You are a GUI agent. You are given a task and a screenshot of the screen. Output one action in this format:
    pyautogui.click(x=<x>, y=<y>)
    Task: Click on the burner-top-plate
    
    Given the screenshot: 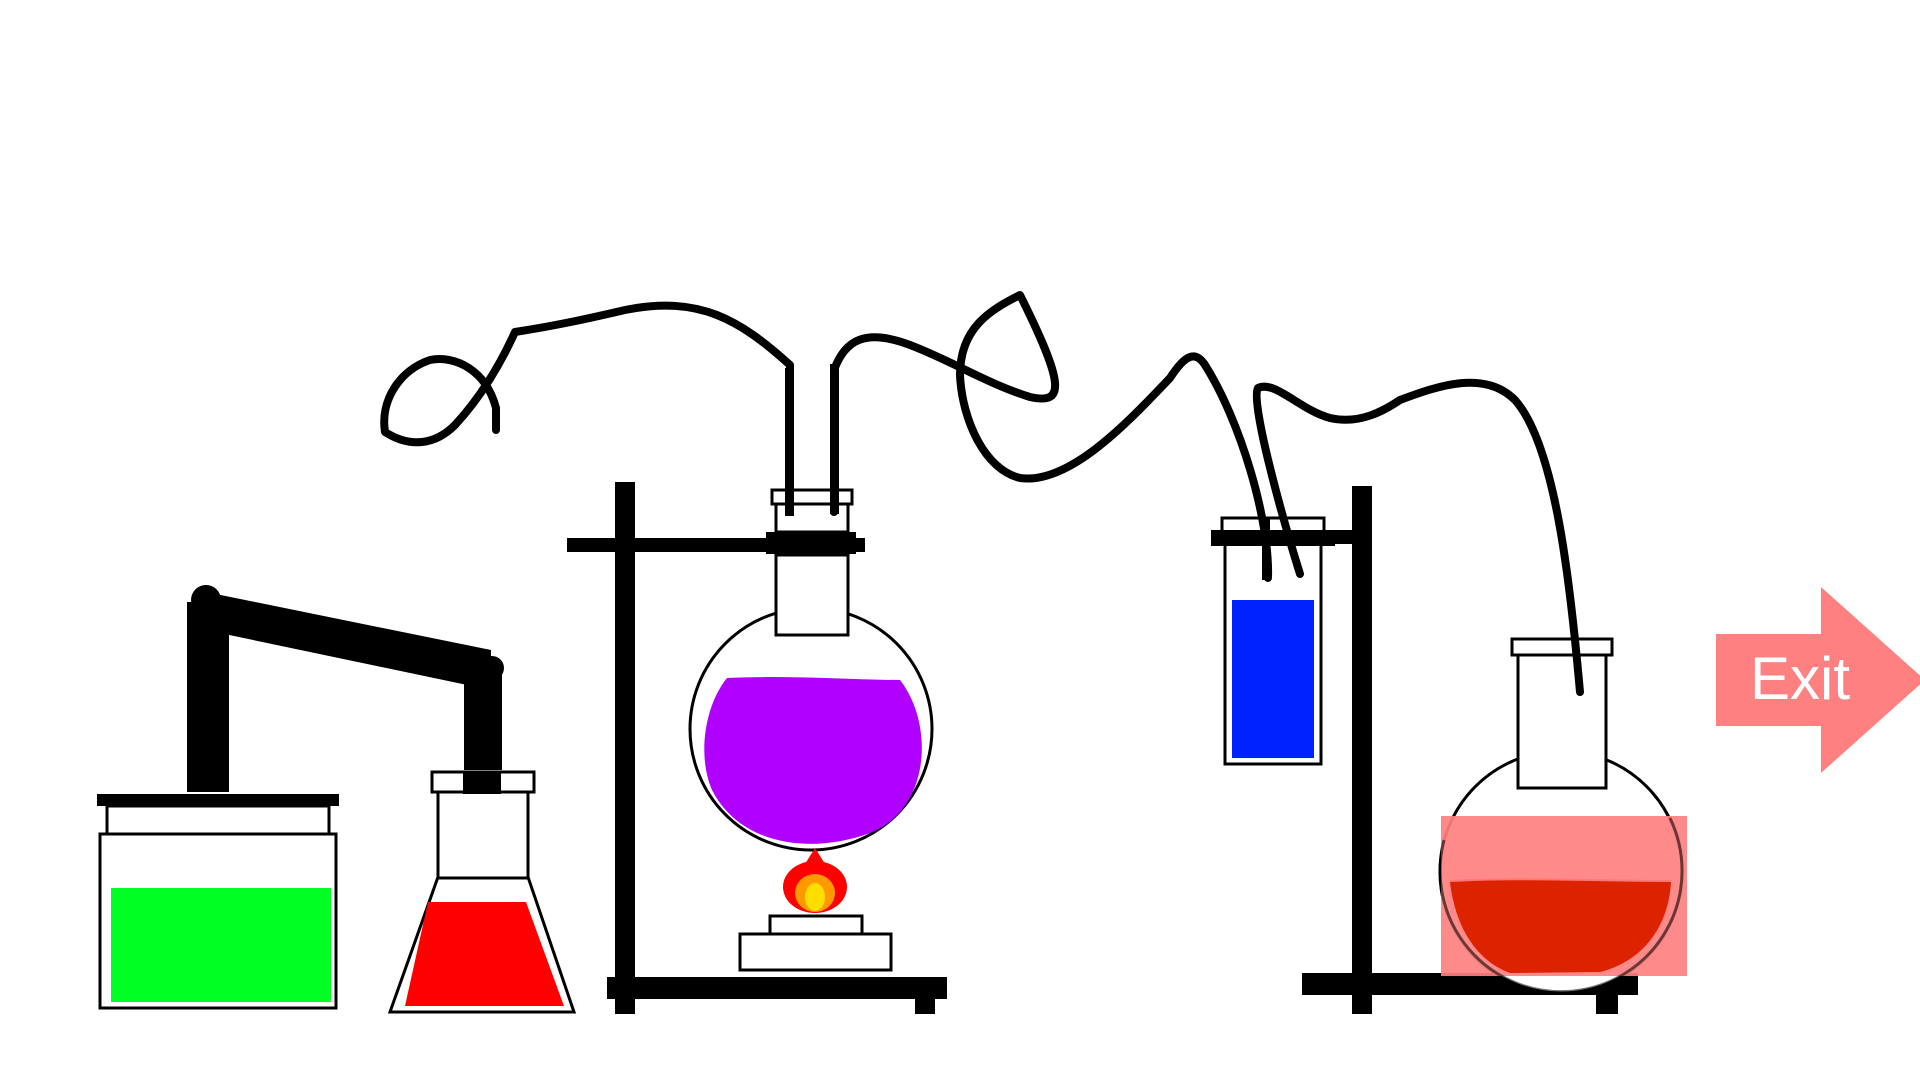 What is the action you would take?
    pyautogui.click(x=816, y=925)
    